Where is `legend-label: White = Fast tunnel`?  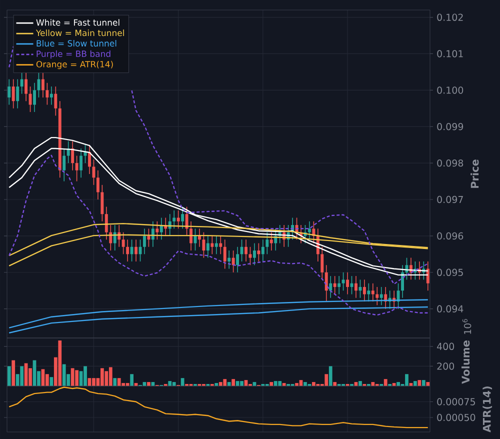 legend-label: White = Fast tunnel is located at coordinates (78, 22).